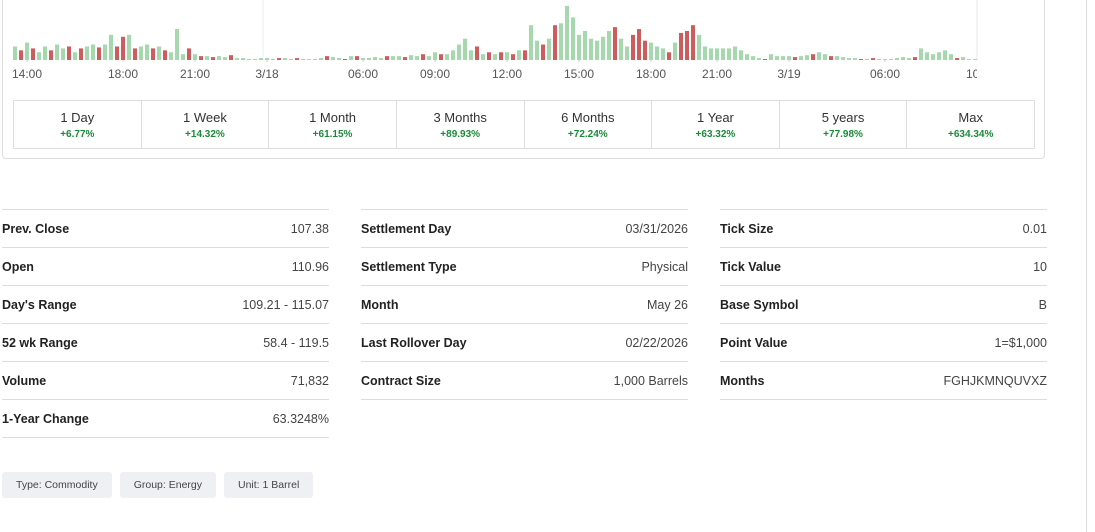  I want to click on period-button: 5 years +77.98%, so click(844, 124).